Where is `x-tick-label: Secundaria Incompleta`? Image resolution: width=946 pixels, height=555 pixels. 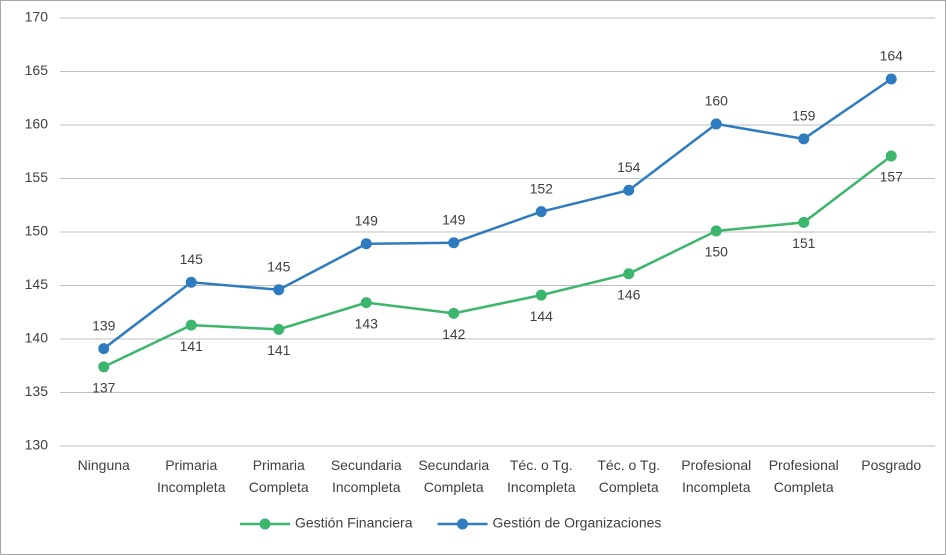 x-tick-label: Secundaria Incompleta is located at coordinates (366, 476).